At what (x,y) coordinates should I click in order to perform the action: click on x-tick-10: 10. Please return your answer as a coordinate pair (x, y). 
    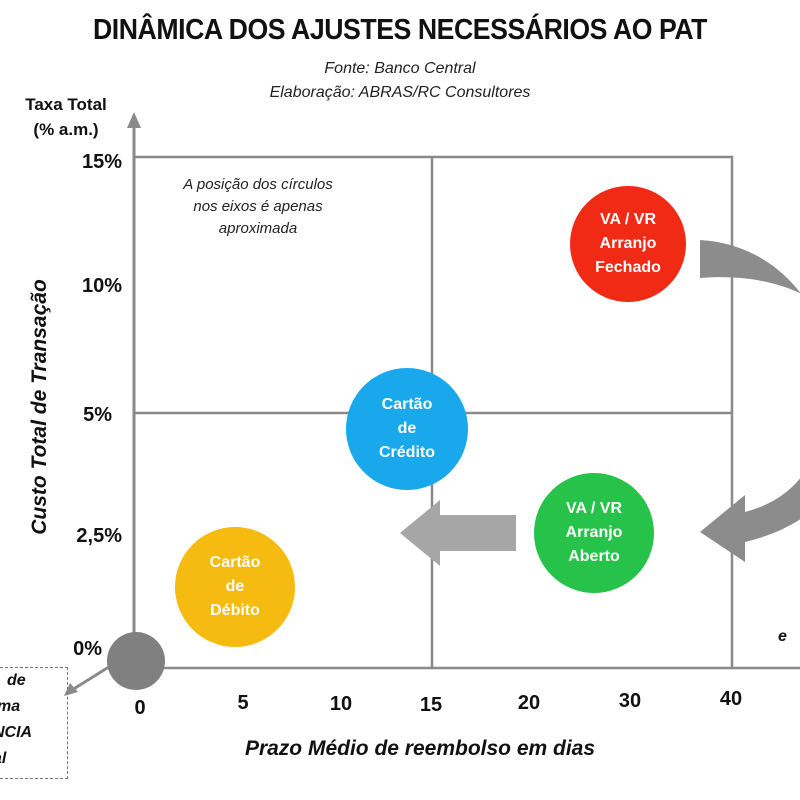
    Looking at the image, I should click on (341, 704).